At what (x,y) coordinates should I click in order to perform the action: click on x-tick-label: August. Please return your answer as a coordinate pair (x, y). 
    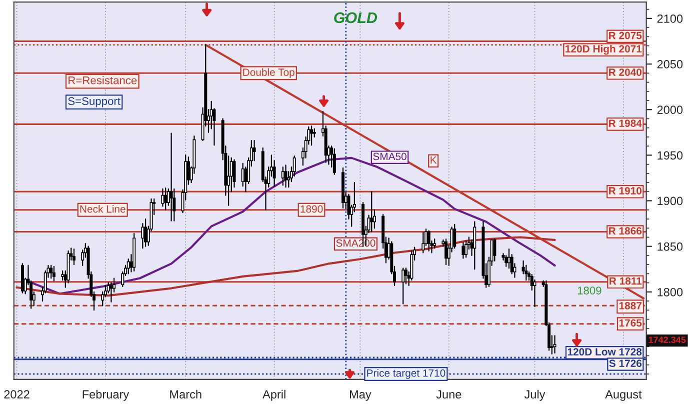
    Looking at the image, I should click on (623, 395).